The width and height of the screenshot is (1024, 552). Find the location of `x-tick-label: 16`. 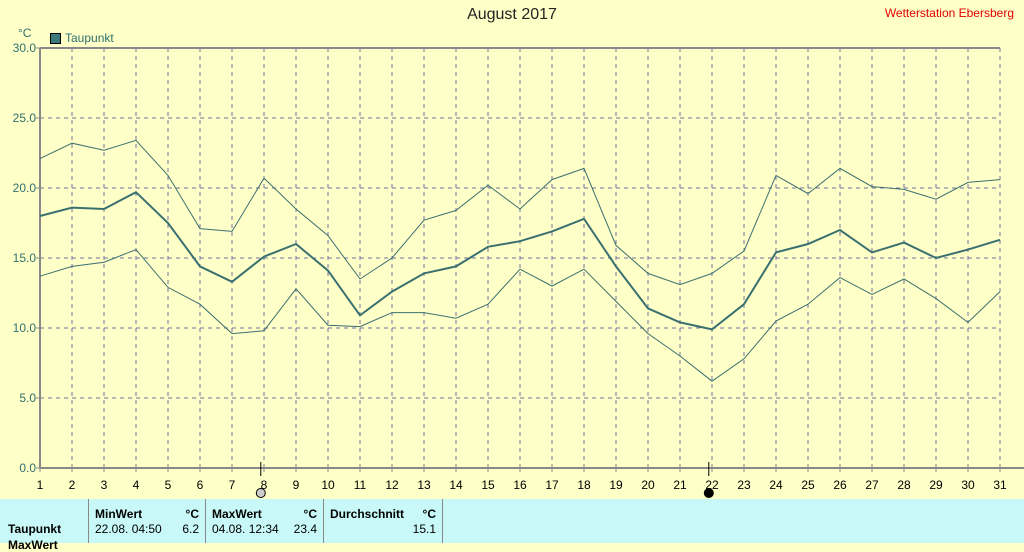

x-tick-label: 16 is located at coordinates (520, 485).